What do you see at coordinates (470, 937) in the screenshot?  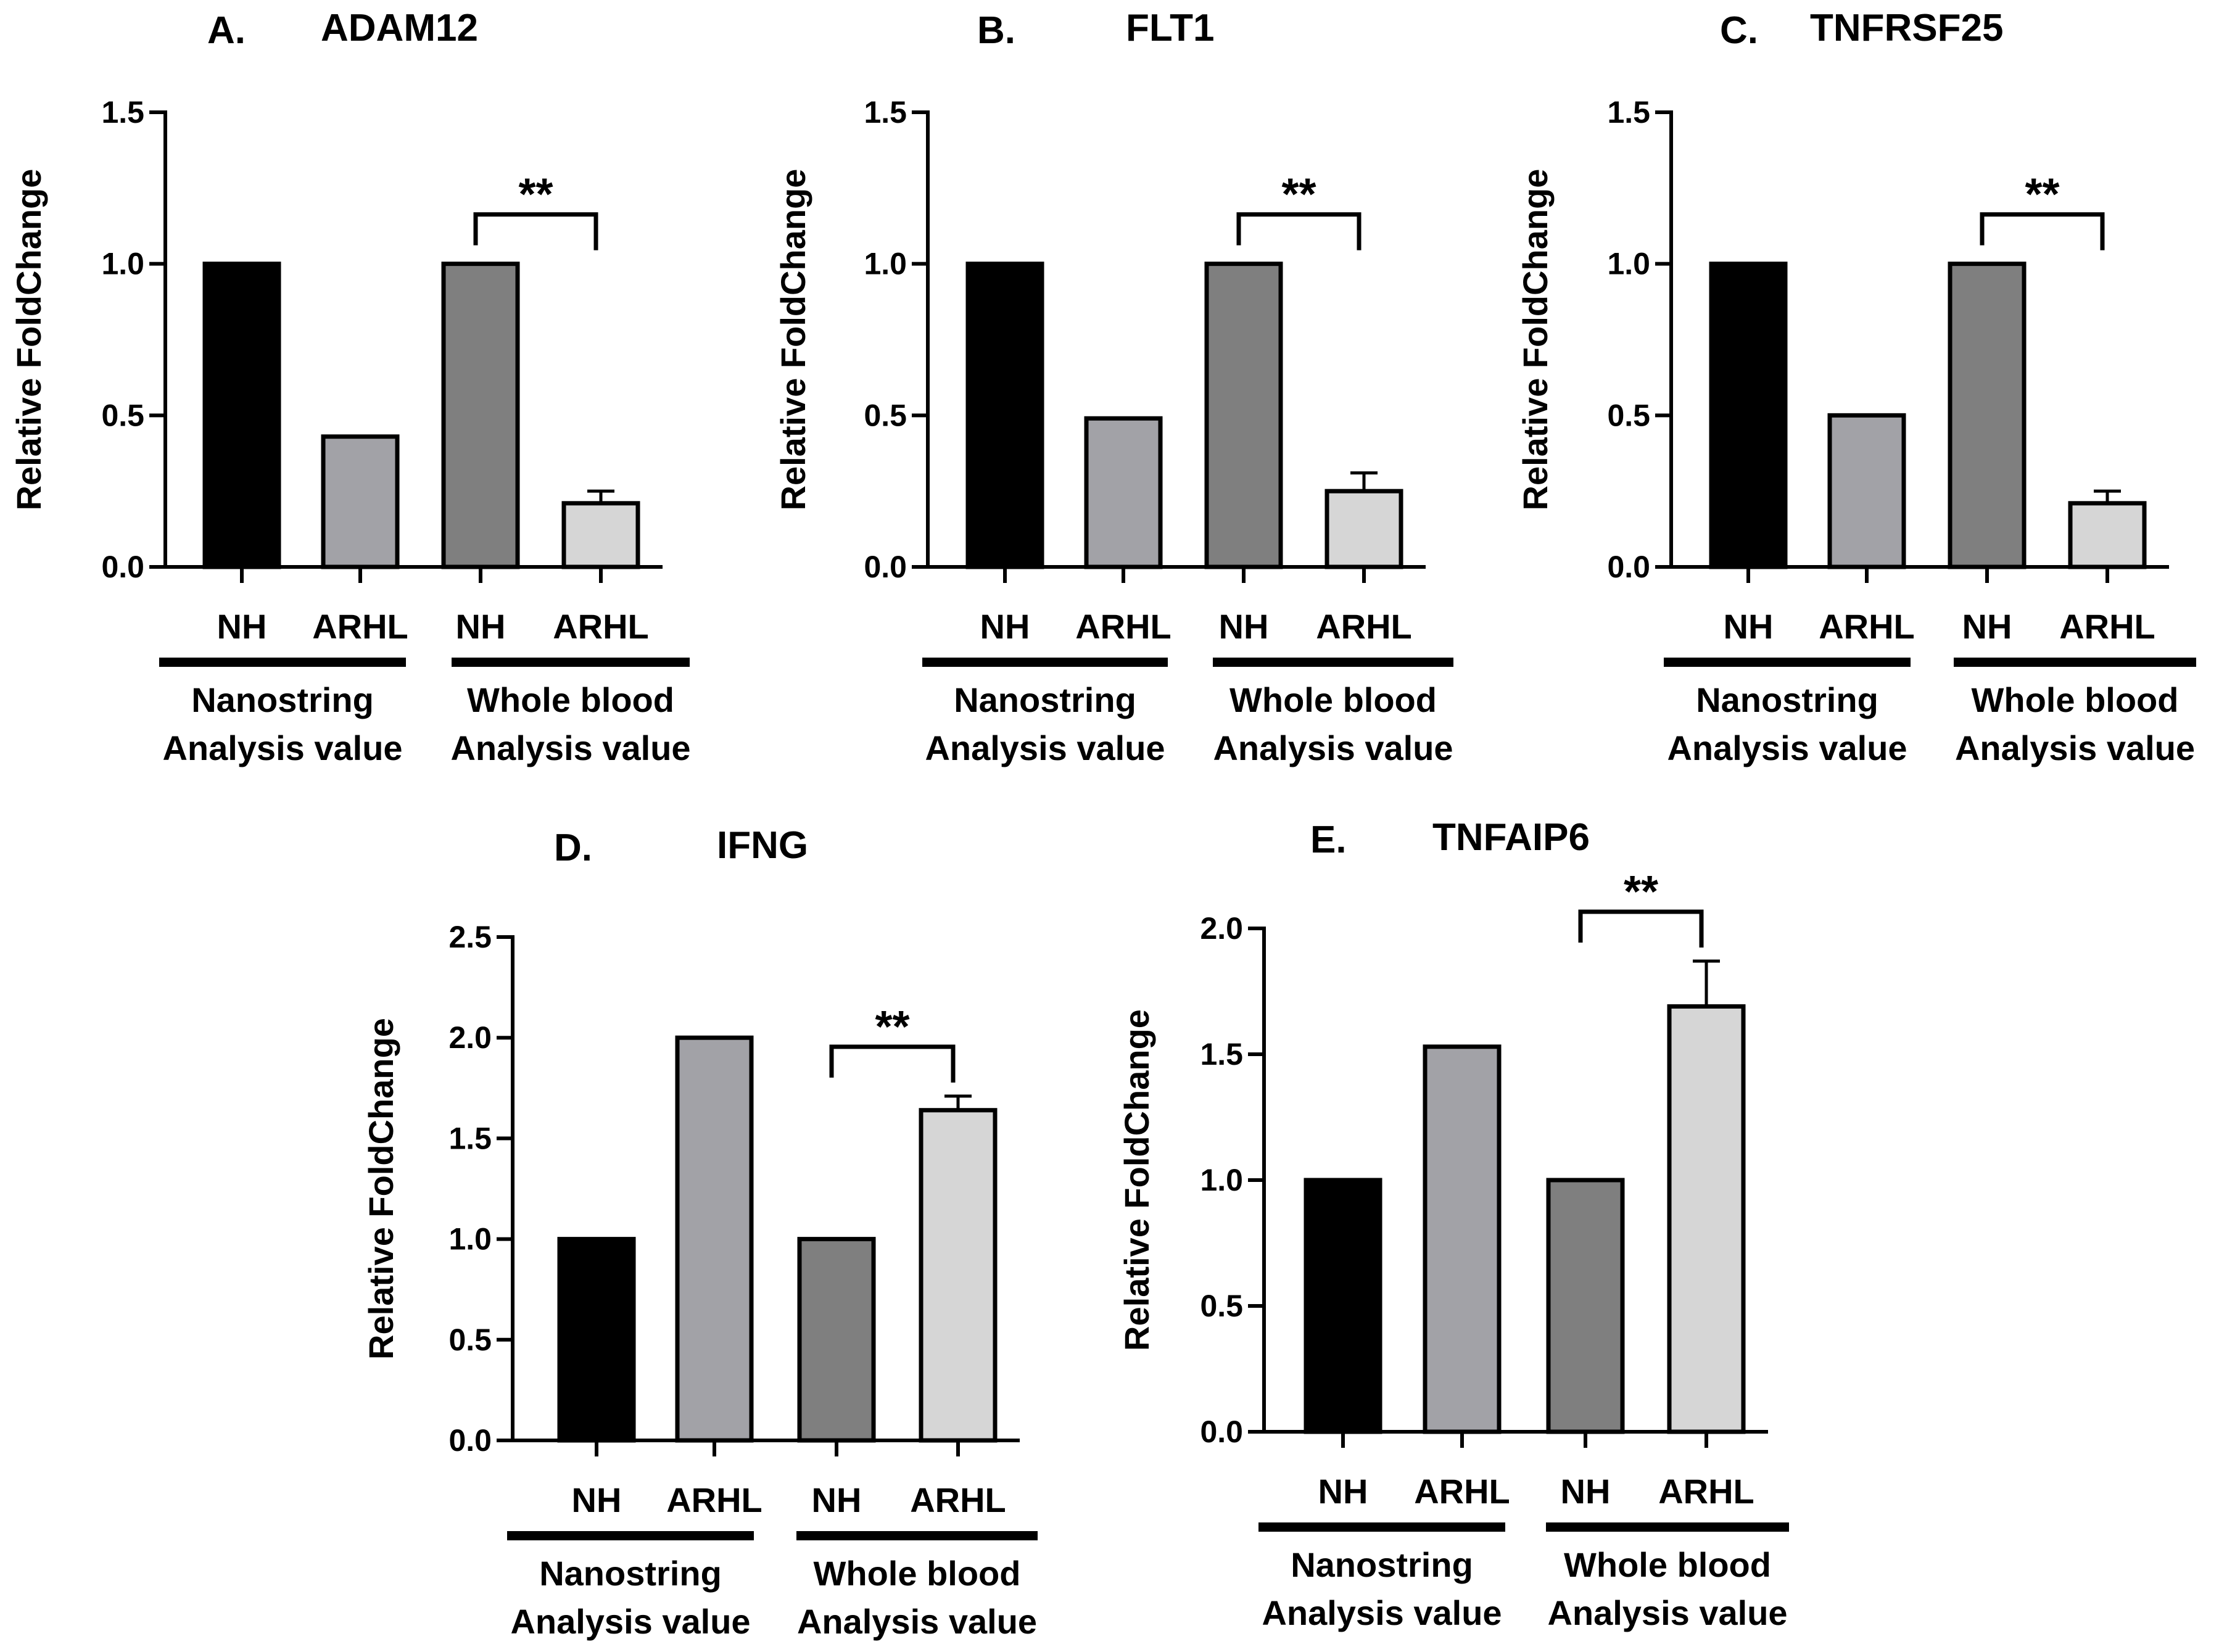 I see `y-tick-label: 2.5` at bounding box center [470, 937].